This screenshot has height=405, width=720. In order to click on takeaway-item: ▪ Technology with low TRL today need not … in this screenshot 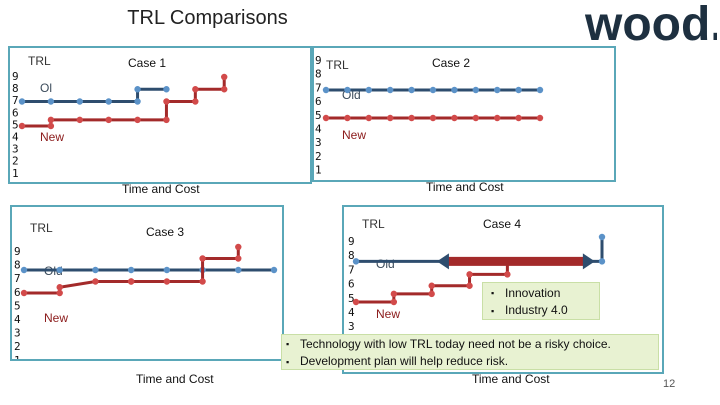, I will do `click(448, 344)`.